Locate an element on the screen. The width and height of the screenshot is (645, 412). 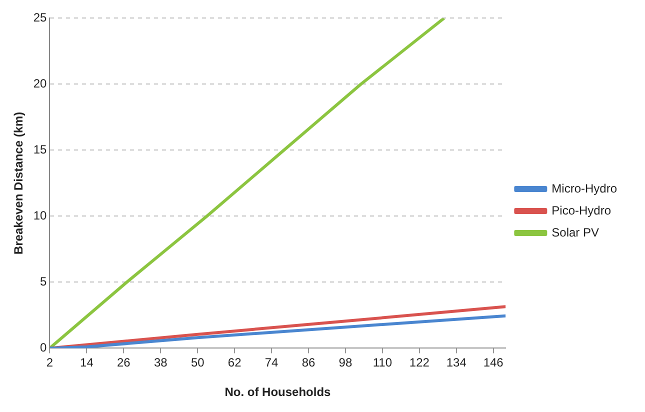
x-tick-label: 146 is located at coordinates (493, 363).